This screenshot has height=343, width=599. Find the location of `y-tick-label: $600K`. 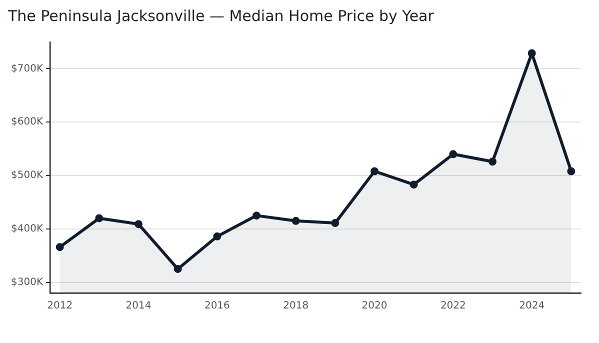

y-tick-label: $600K is located at coordinates (27, 122).